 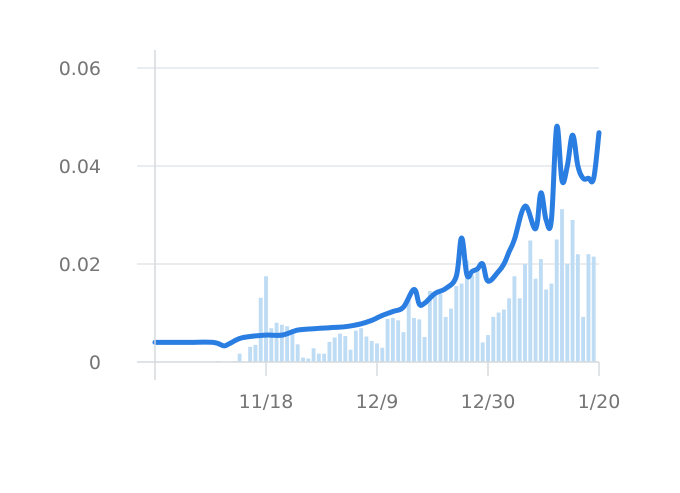 I want to click on y-tick-labels: 0 0.02 0.04 0.06, so click(x=80, y=216).